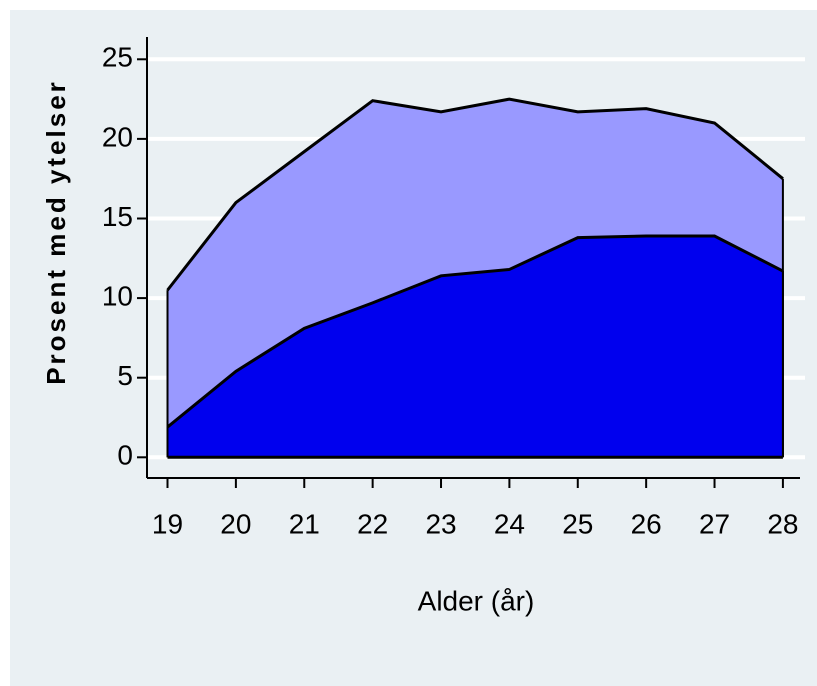 This screenshot has width=817, height=686. Describe the element at coordinates (646, 523) in the screenshot. I see `x-tick-label: 26` at that location.